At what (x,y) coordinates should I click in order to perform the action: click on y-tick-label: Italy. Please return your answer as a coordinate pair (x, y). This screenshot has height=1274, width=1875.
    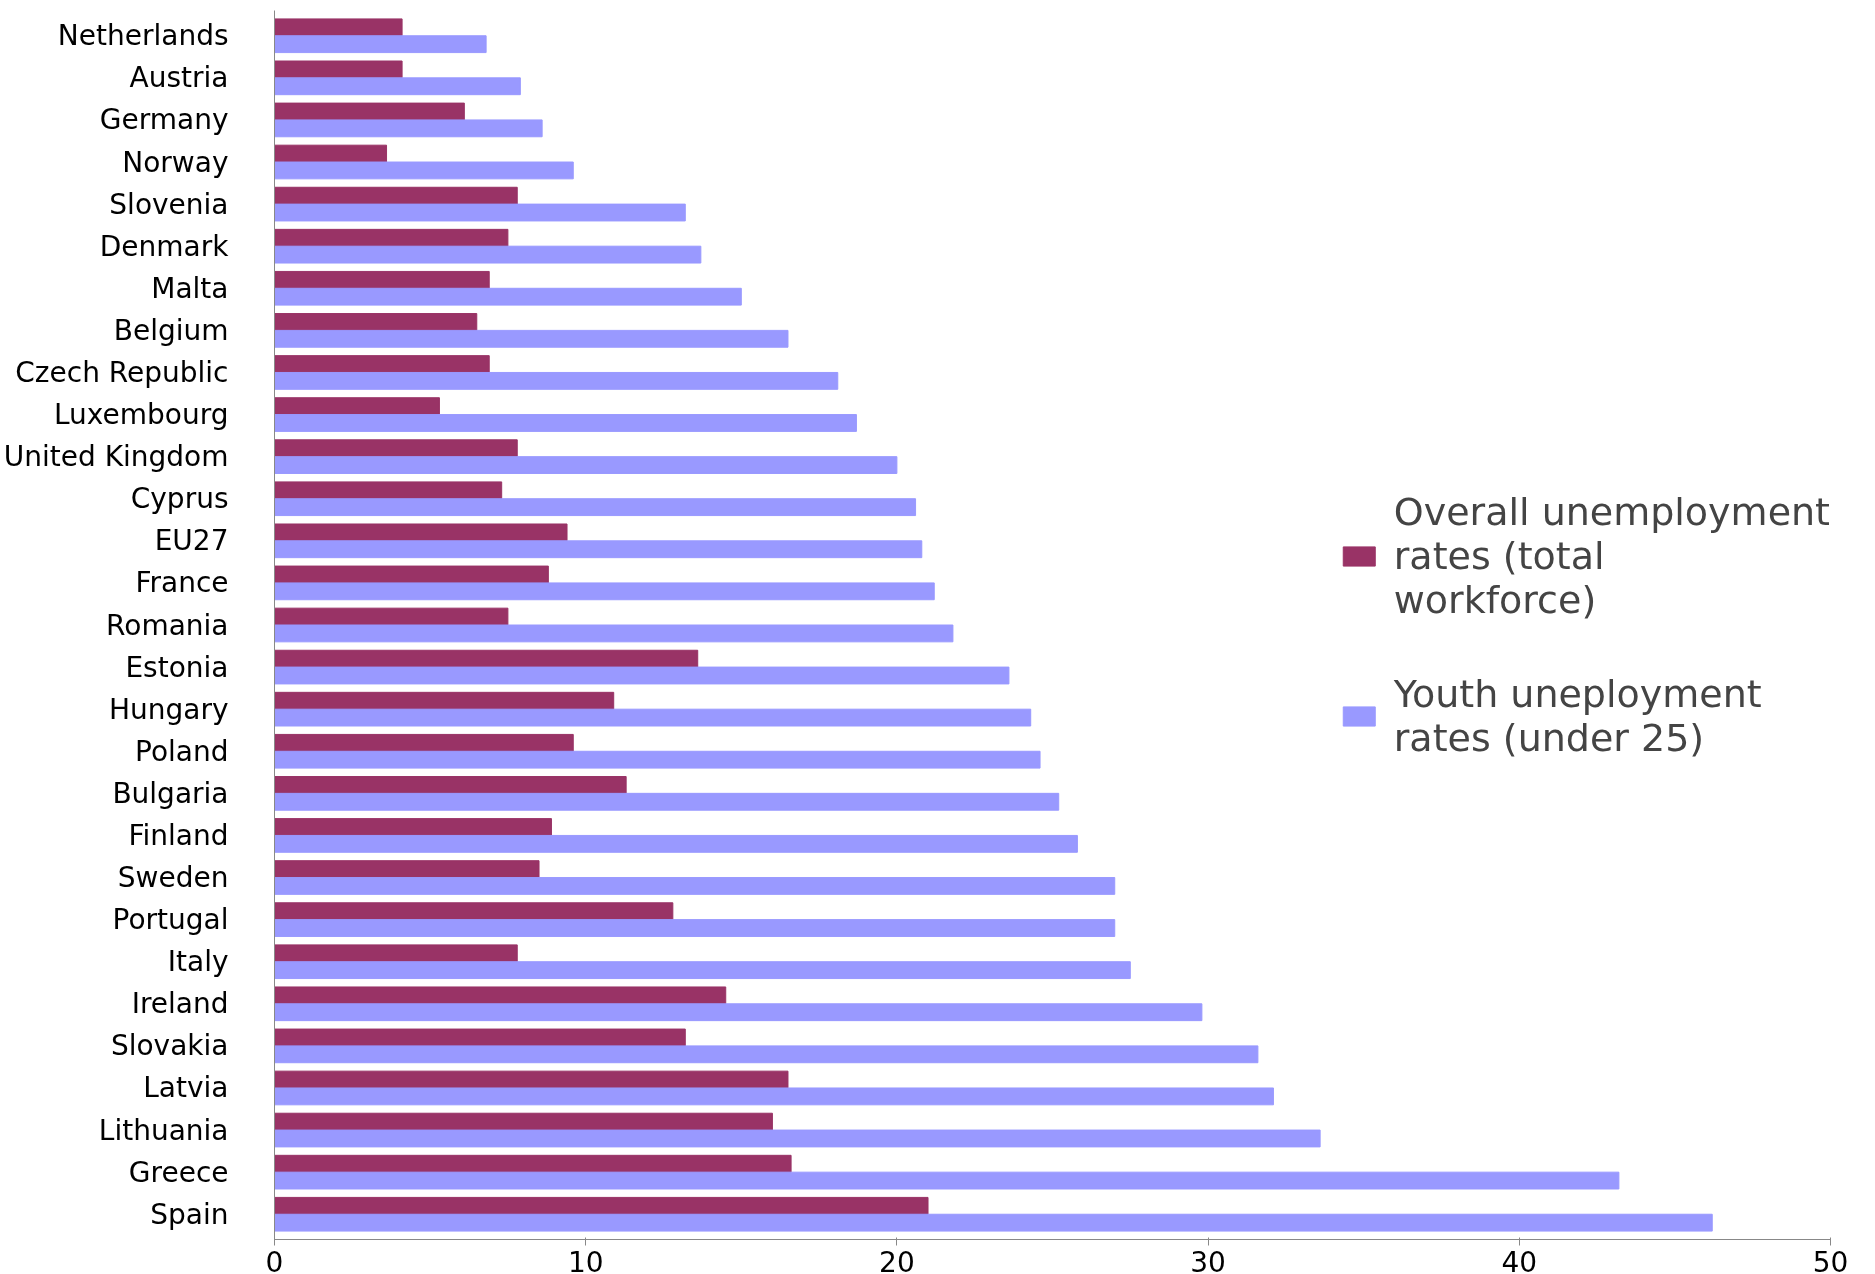
    Looking at the image, I should click on (198, 962).